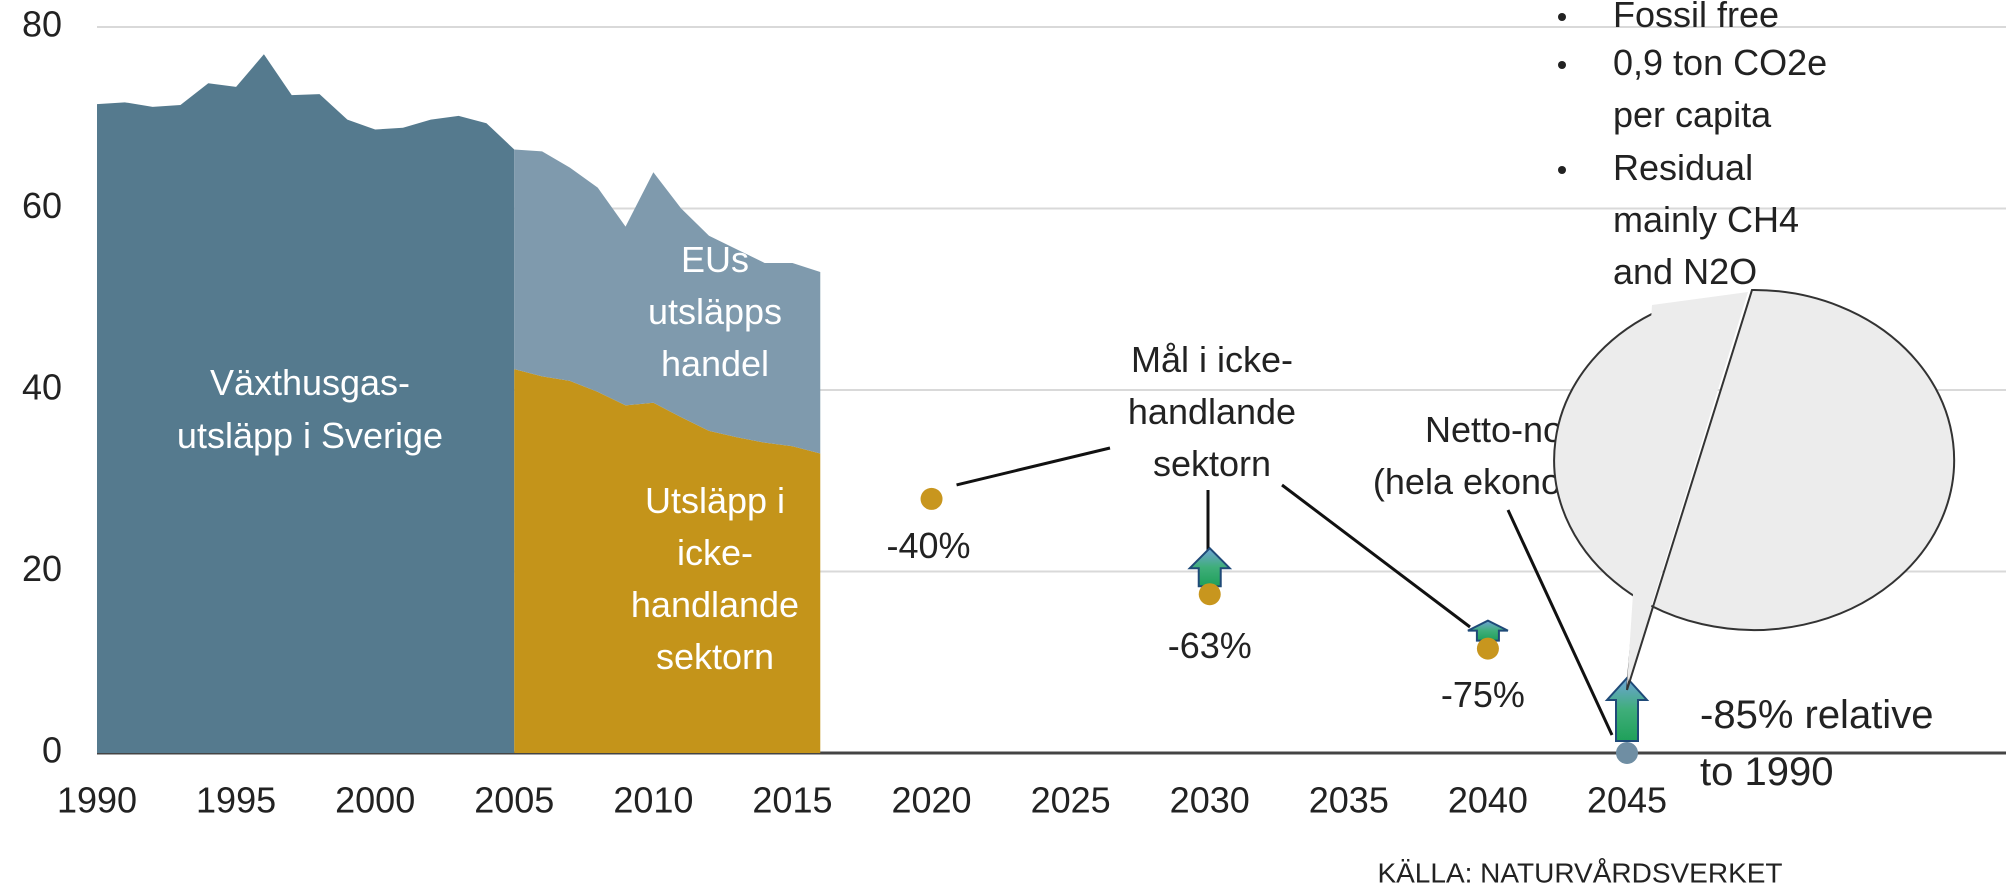 This screenshot has width=2006, height=894. I want to click on bubble-text: 0,9 ton CO2e per capita, so click(1720, 88).